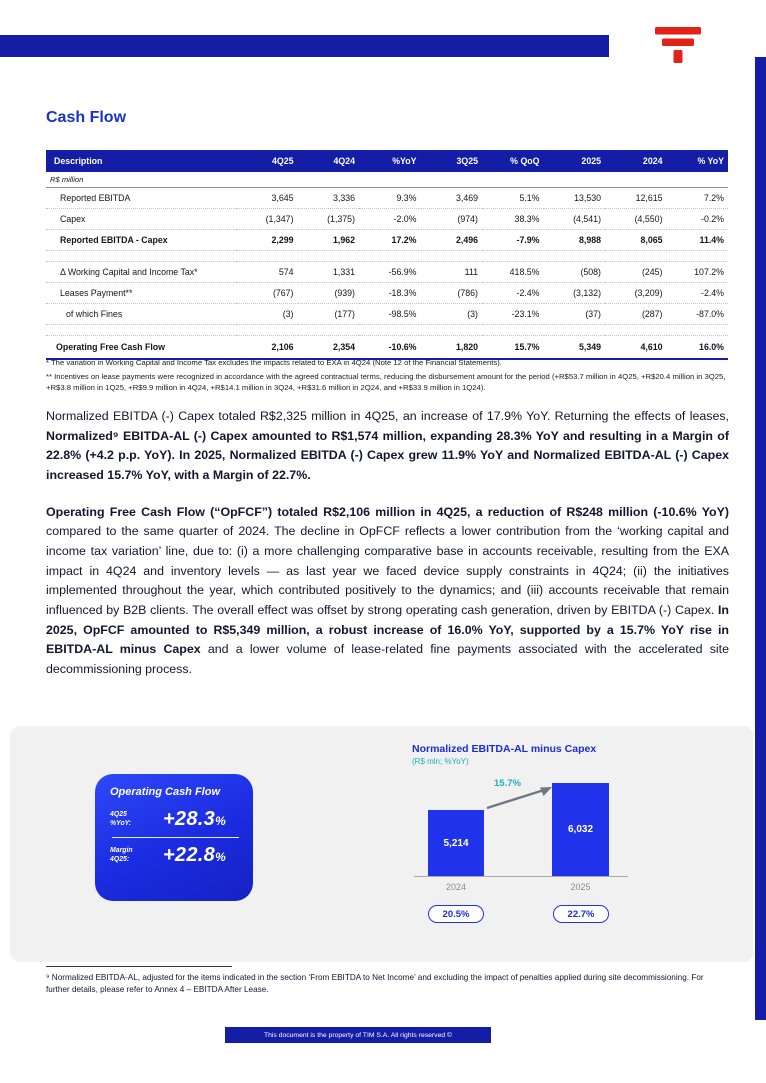 The image size is (766, 1083). I want to click on stat-value: +28.3%, so click(194, 819).